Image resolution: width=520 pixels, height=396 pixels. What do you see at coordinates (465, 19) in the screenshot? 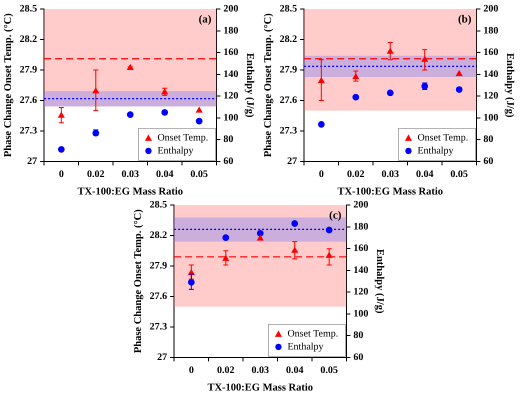
I see `annotation: (b)` at bounding box center [465, 19].